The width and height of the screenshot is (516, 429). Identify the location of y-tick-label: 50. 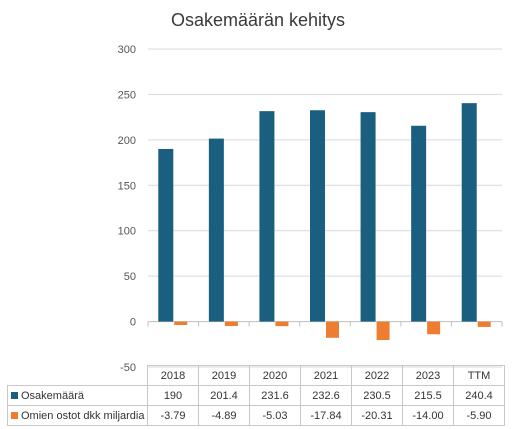
(130, 277).